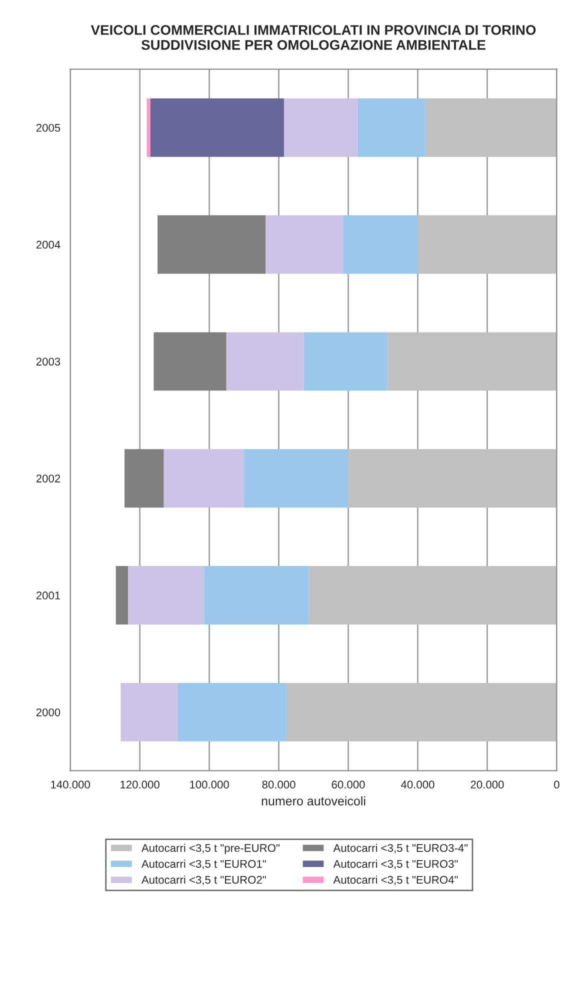 The height and width of the screenshot is (988, 586). I want to click on x-tick-label: 0, so click(557, 784).